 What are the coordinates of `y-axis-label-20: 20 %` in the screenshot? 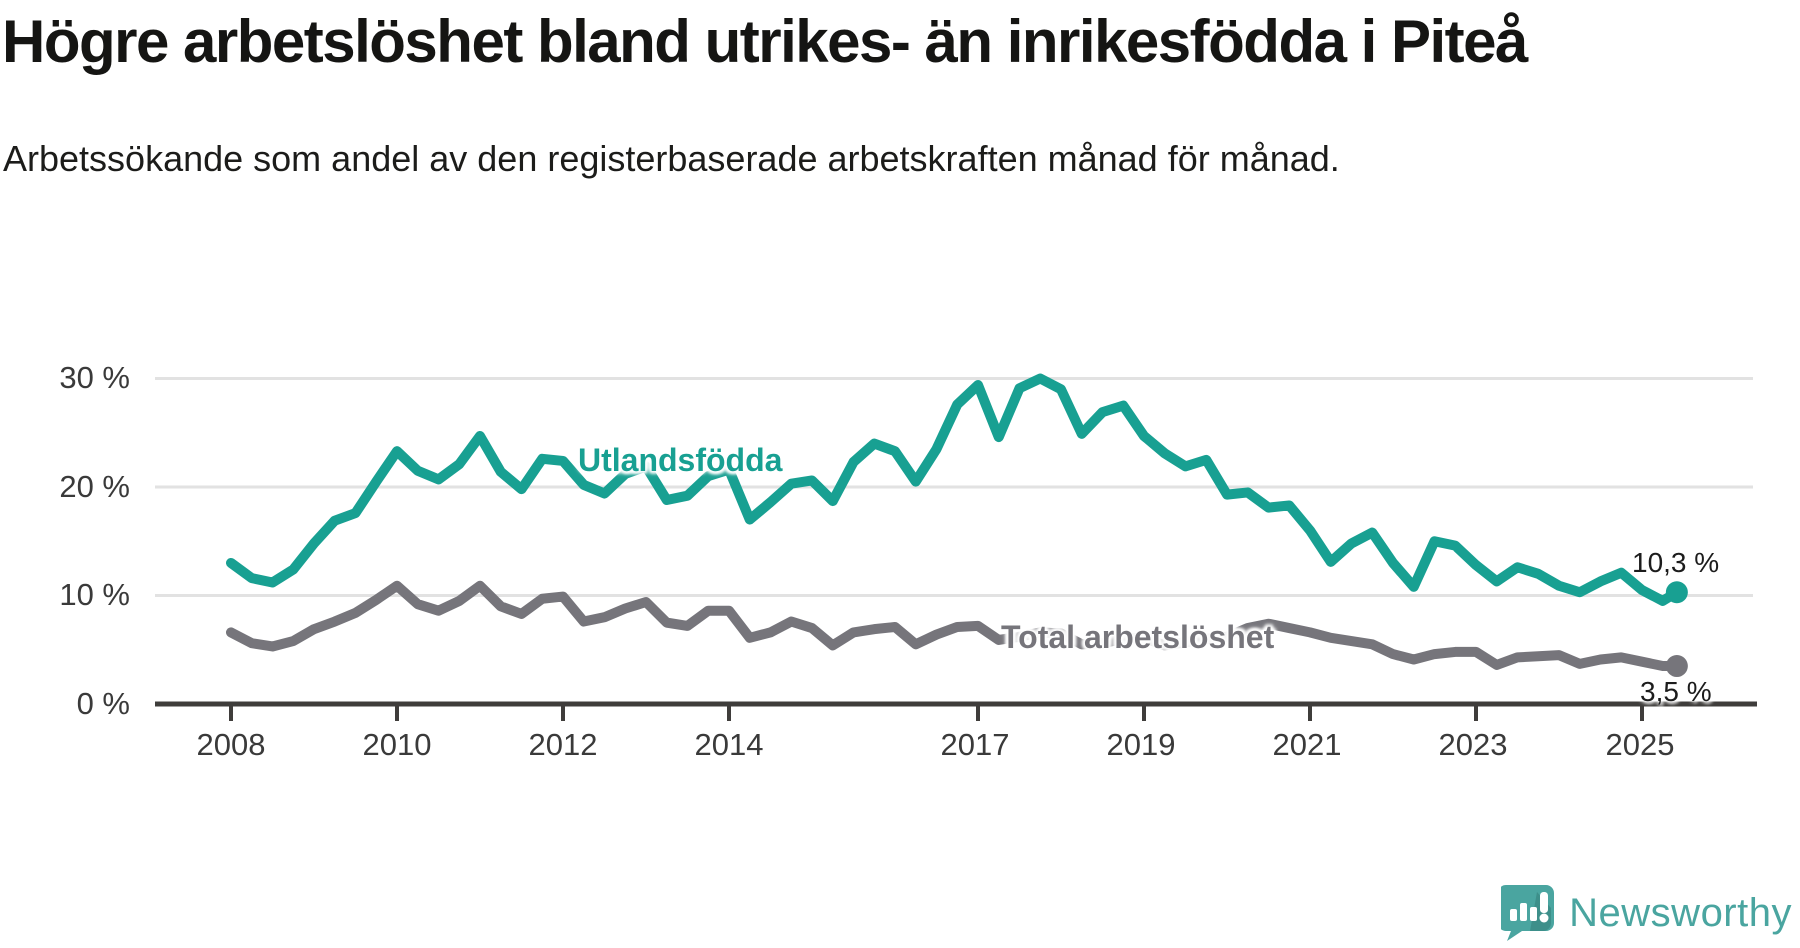 It's located at (94, 486).